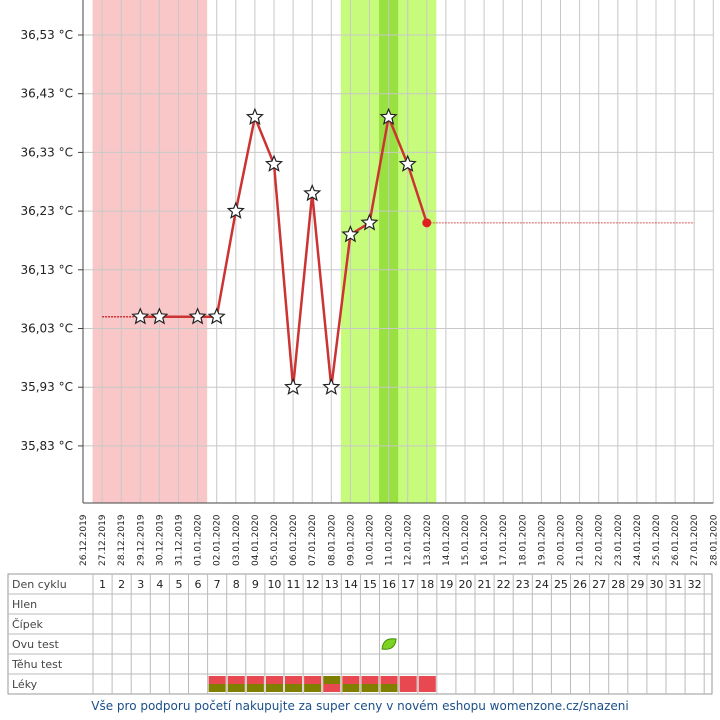 The image size is (720, 720). What do you see at coordinates (409, 540) in the screenshot?
I see `x-tick-label: 12.01.2020` at bounding box center [409, 540].